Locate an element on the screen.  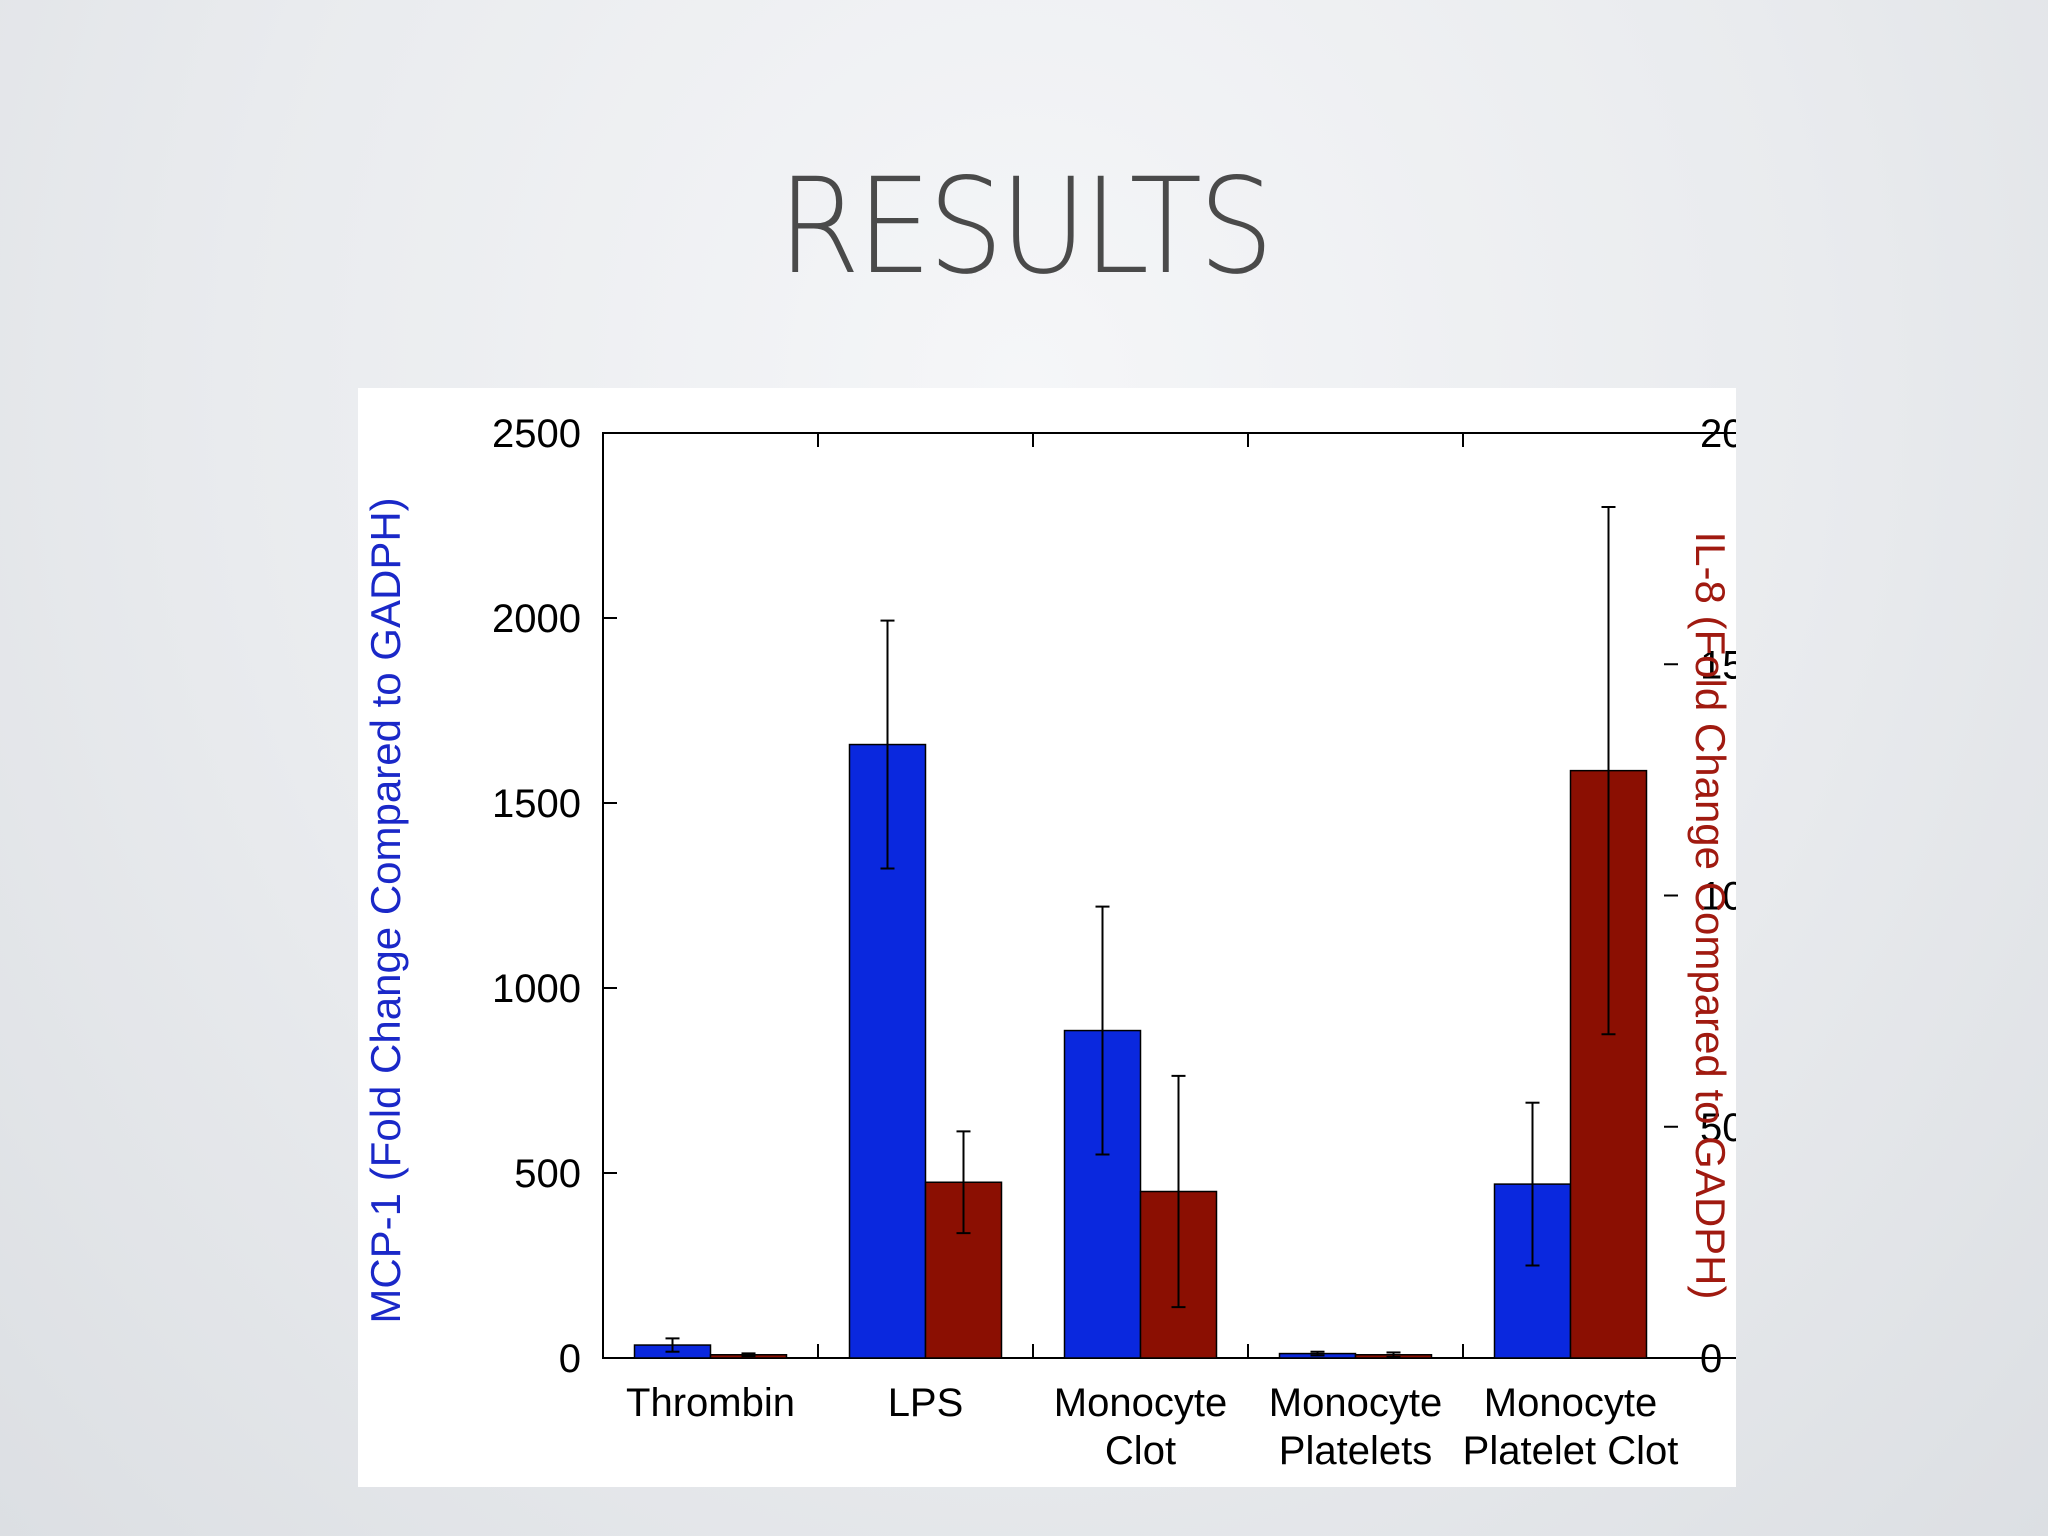
bar is located at coordinates (887, 1051).